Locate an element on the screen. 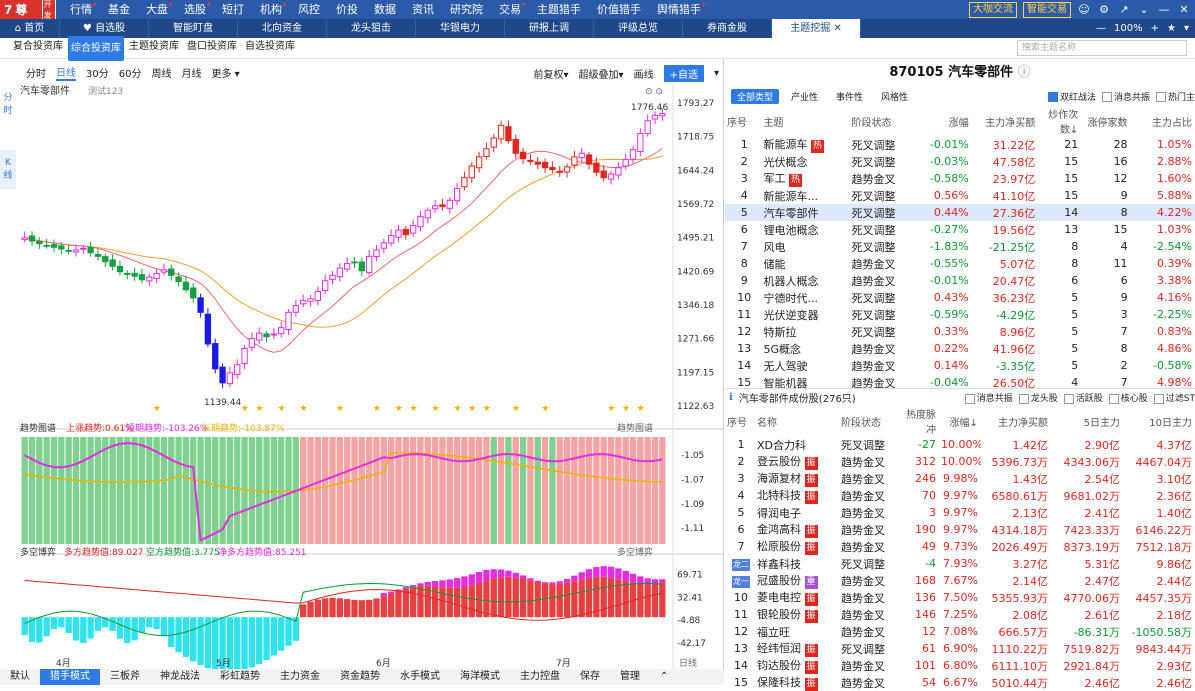 The image size is (1195, 691). menu-item-13: 价值猎手 is located at coordinates (619, 9).